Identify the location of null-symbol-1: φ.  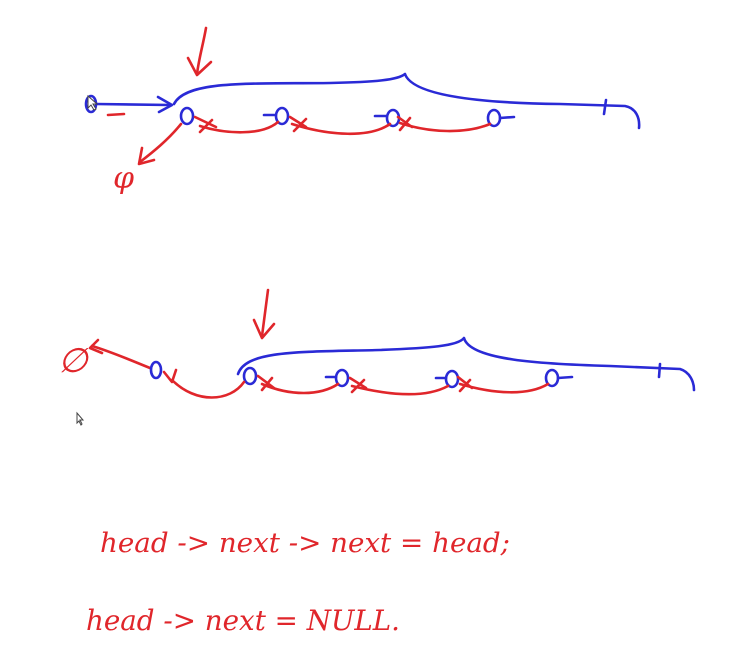
(123, 178).